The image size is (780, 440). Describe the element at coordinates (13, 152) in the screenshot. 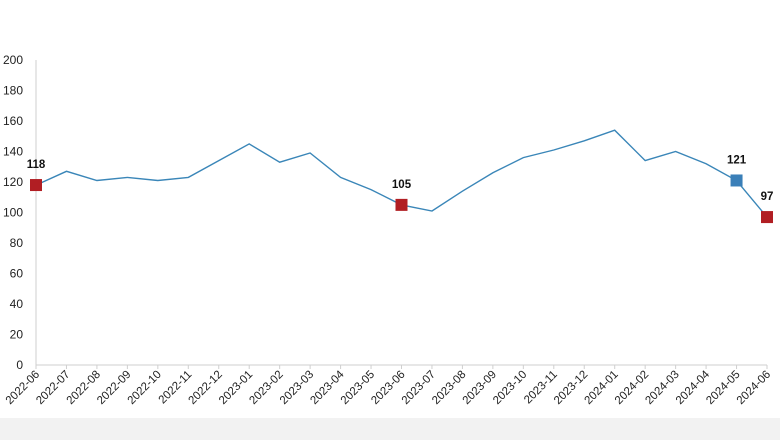

I see `y-tick-label: 140` at that location.